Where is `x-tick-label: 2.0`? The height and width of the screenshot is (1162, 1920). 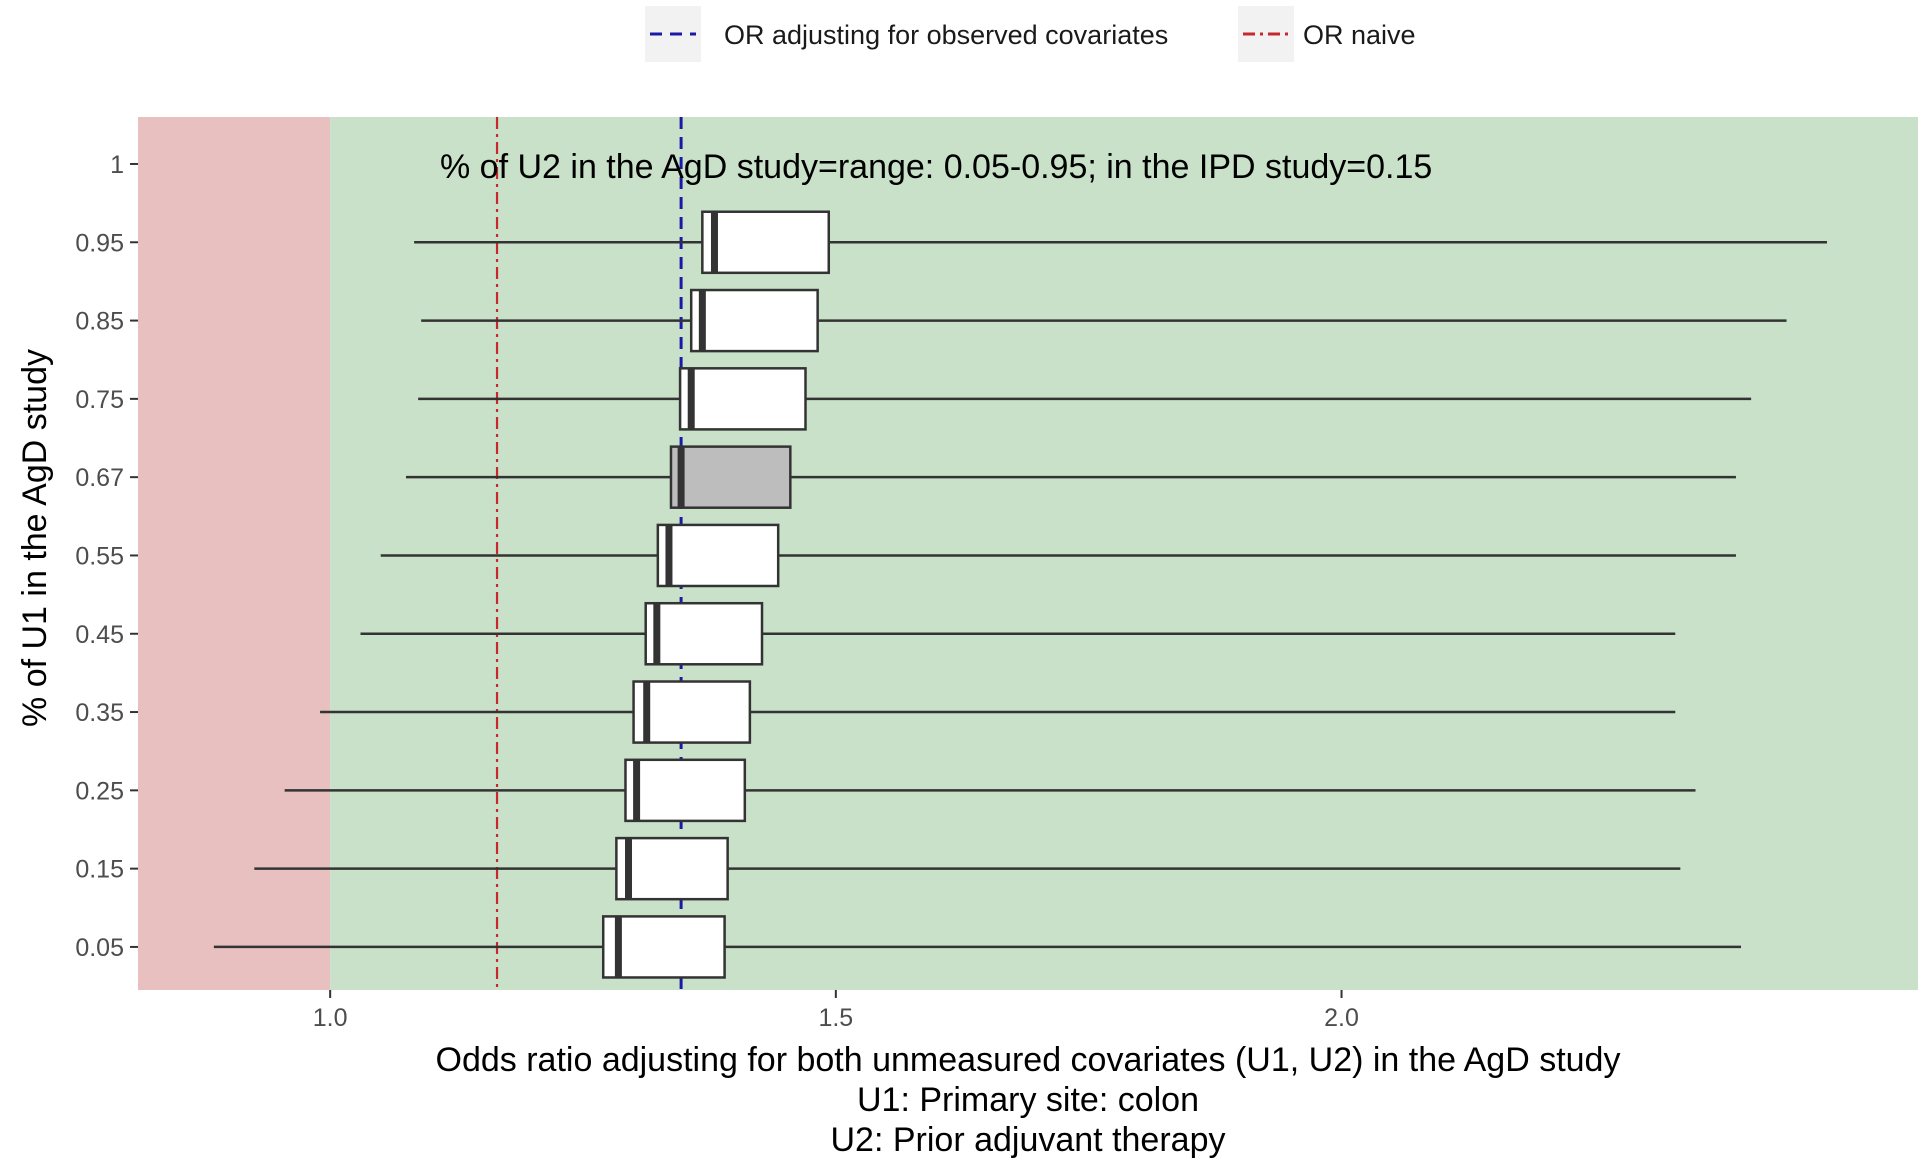 x-tick-label: 2.0 is located at coordinates (1341, 1018).